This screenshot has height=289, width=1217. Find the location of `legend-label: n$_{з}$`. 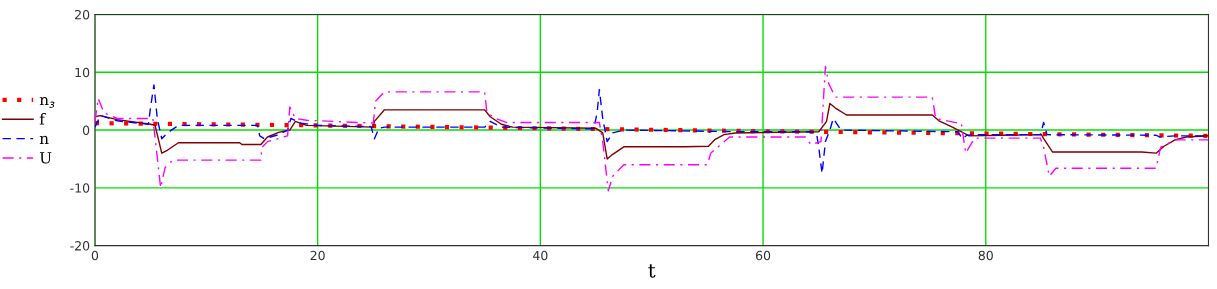

legend-label: n$_{з}$ is located at coordinates (47, 102).